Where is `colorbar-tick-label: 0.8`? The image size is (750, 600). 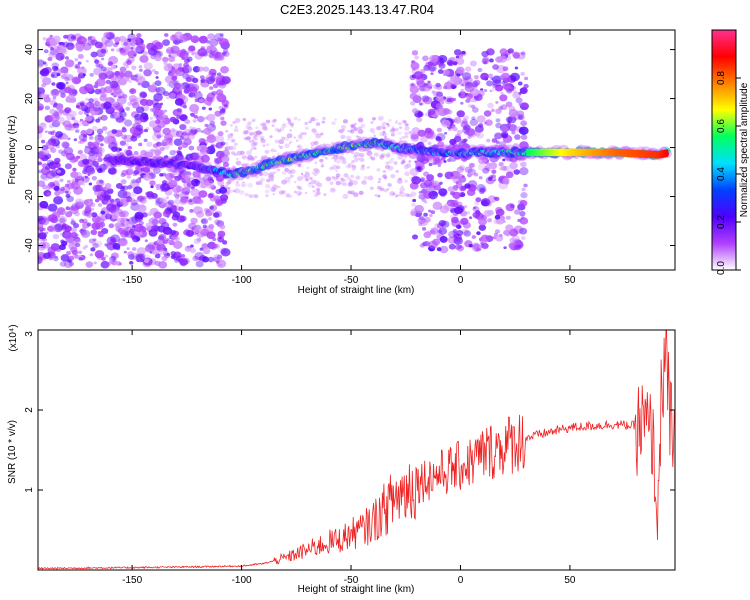
colorbar-tick-label: 0.8 is located at coordinates (721, 78).